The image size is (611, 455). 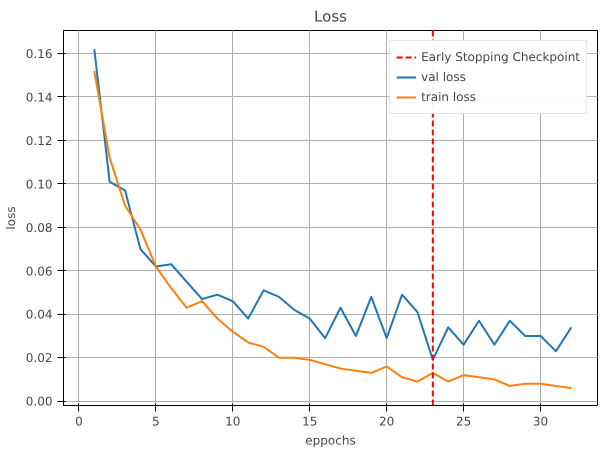 I want to click on chart-title: Loss, so click(x=331, y=17).